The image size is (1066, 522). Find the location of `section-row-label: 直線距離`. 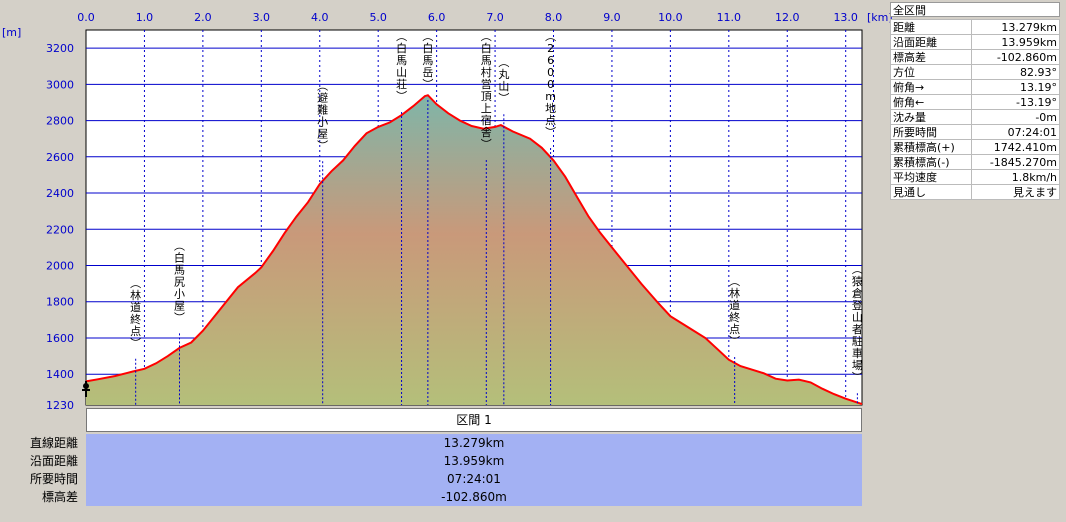

section-row-label: 直線距離 is located at coordinates (53, 443).